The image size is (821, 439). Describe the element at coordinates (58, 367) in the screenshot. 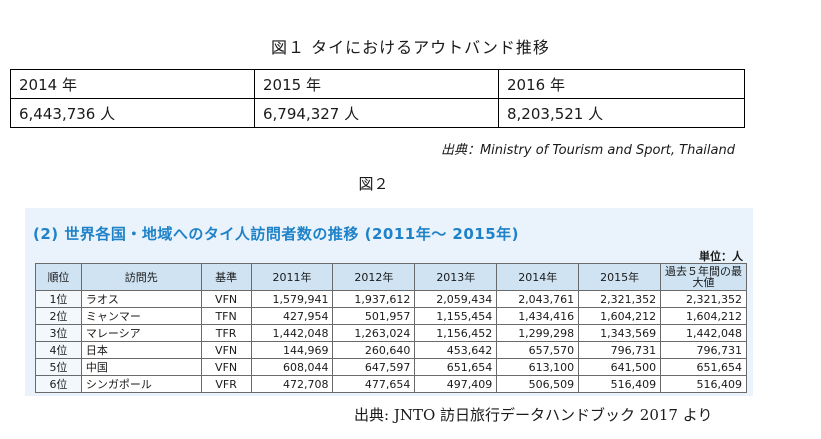

I see `cell-rank: 5位` at that location.